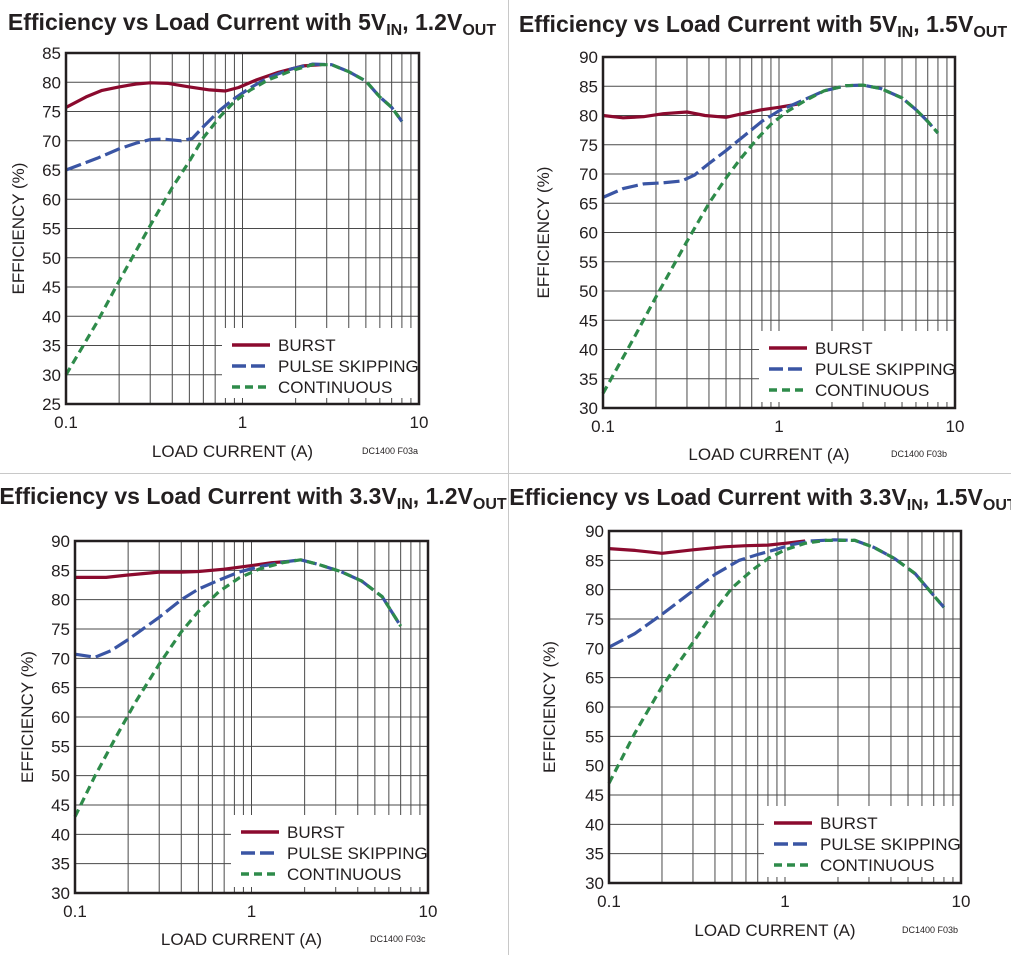 The height and width of the screenshot is (955, 1011). Describe the element at coordinates (51, 404) in the screenshot. I see `y-tick-label: 25` at that location.